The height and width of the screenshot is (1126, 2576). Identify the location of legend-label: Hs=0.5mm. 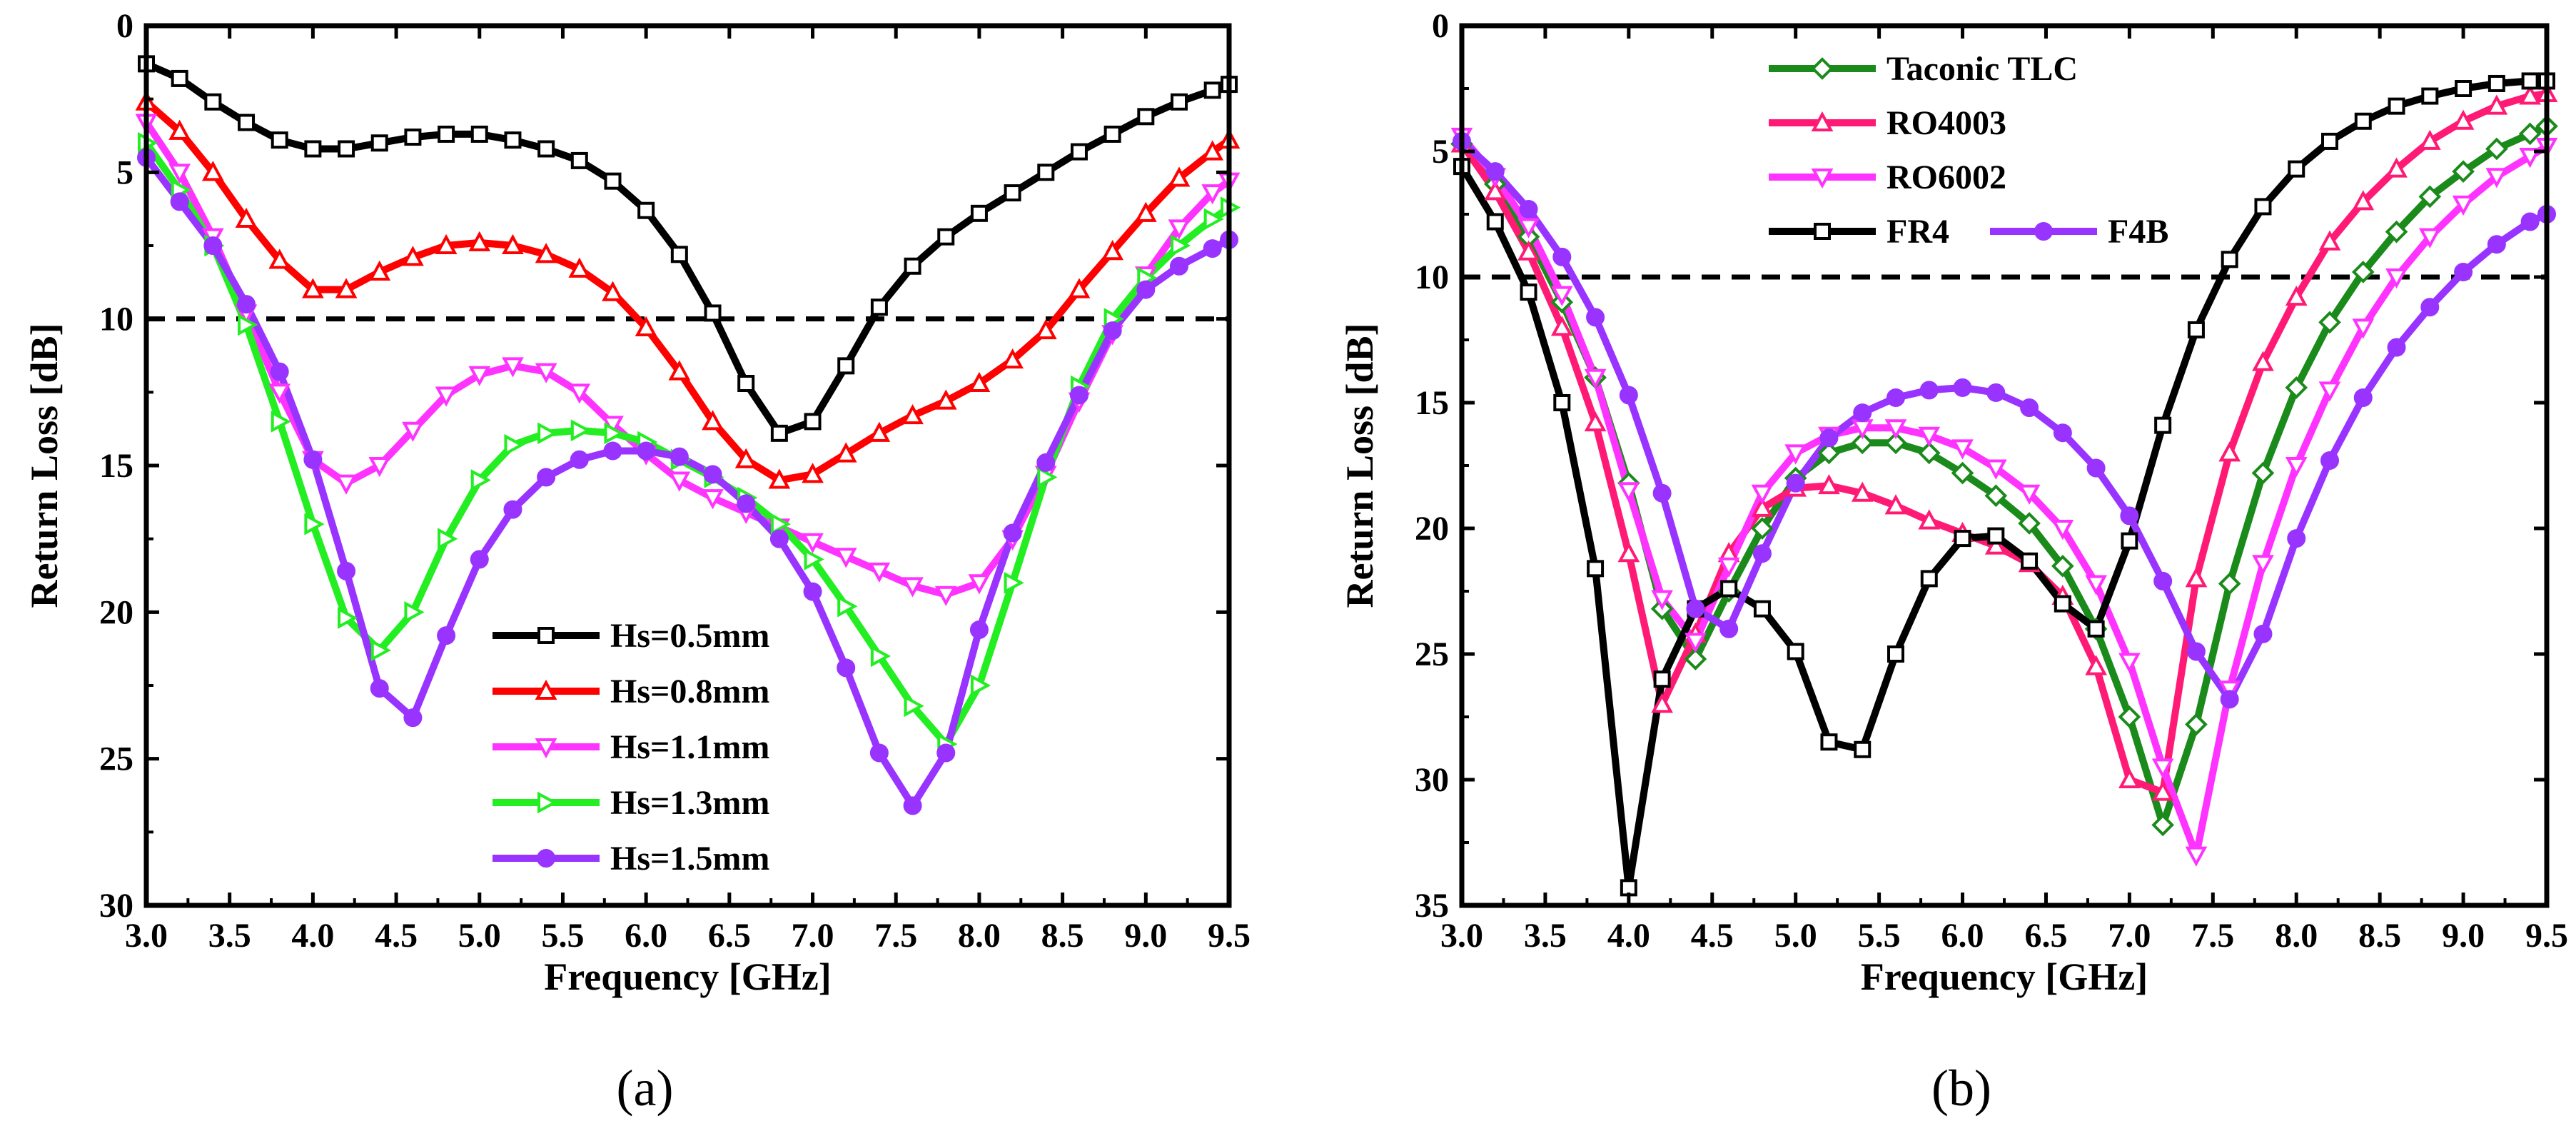
(689, 636).